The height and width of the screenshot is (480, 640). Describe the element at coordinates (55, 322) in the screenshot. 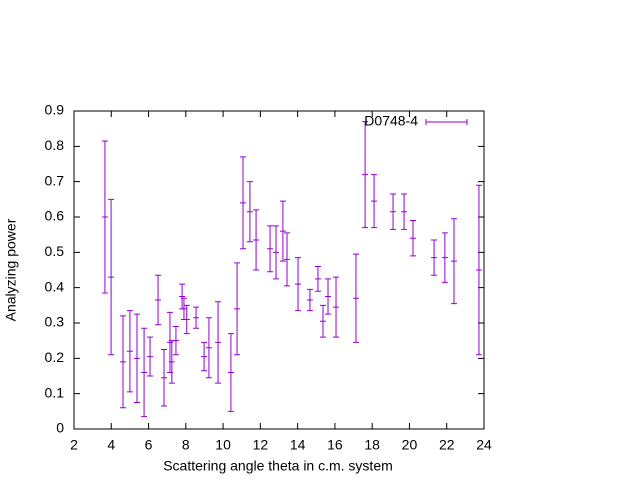

I see `y-tick-label: 0.3` at that location.